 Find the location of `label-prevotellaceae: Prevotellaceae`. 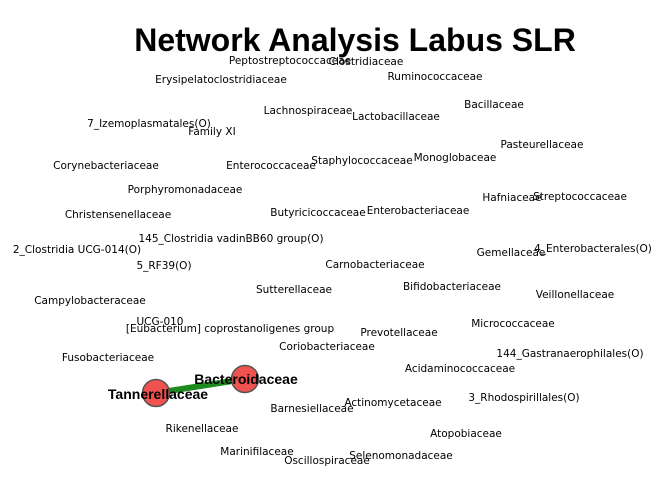

label-prevotellaceae: Prevotellaceae is located at coordinates (398, 333).